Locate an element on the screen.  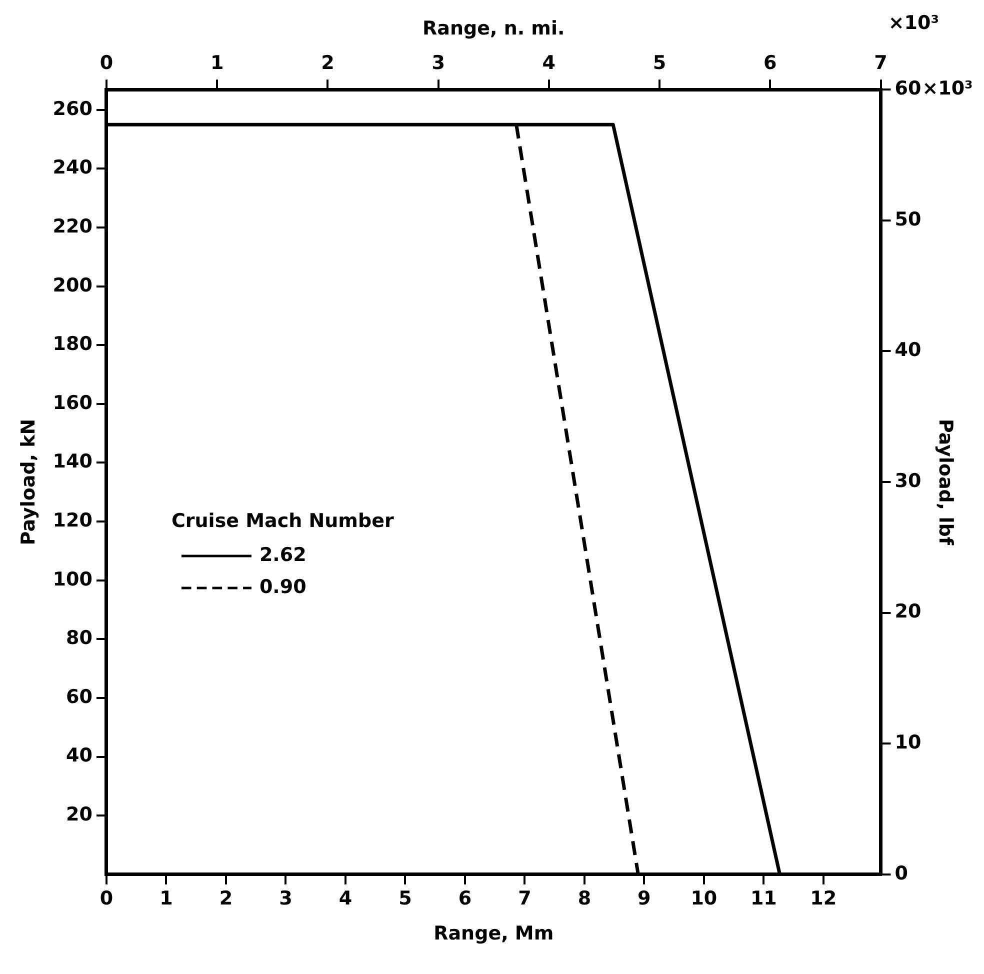
x-tick-label: 2 is located at coordinates (226, 899).